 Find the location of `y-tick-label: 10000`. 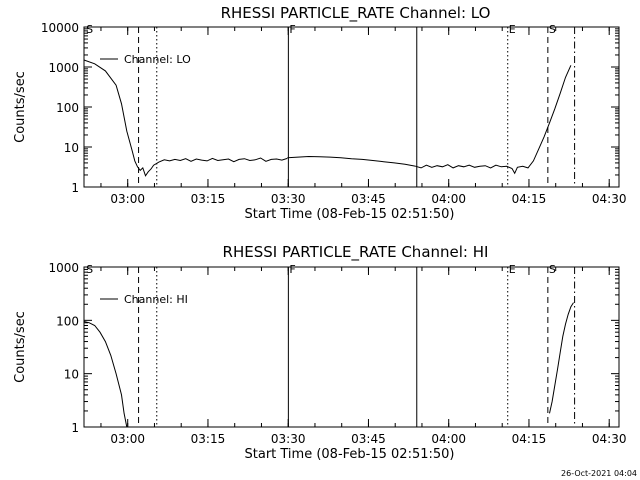

y-tick-label: 10000 is located at coordinates (60, 28).